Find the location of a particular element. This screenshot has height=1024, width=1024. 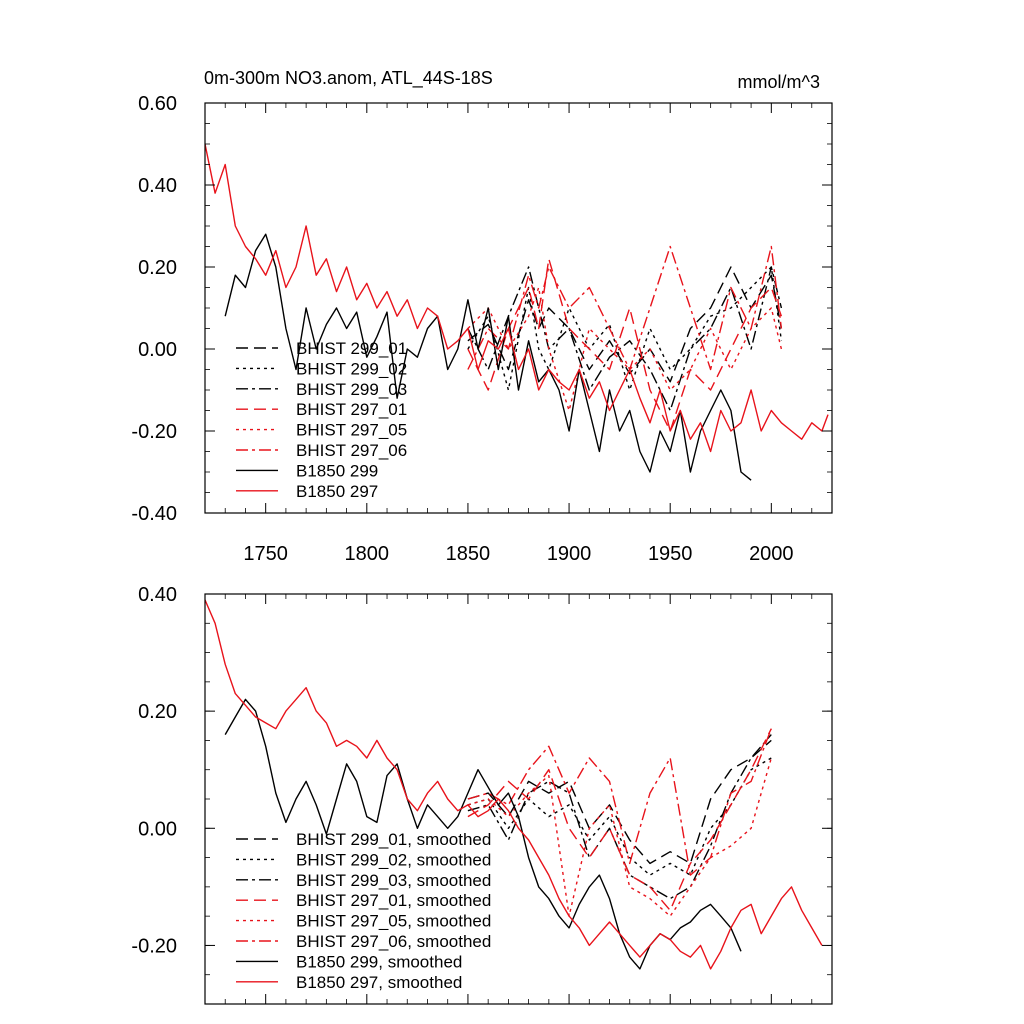

bottom-legend-label-4: BHIST 297_01, smoothed is located at coordinates (393, 900).